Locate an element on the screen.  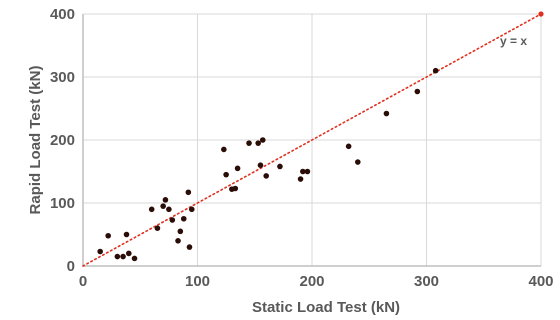
x-tick-label: 300 is located at coordinates (426, 281).